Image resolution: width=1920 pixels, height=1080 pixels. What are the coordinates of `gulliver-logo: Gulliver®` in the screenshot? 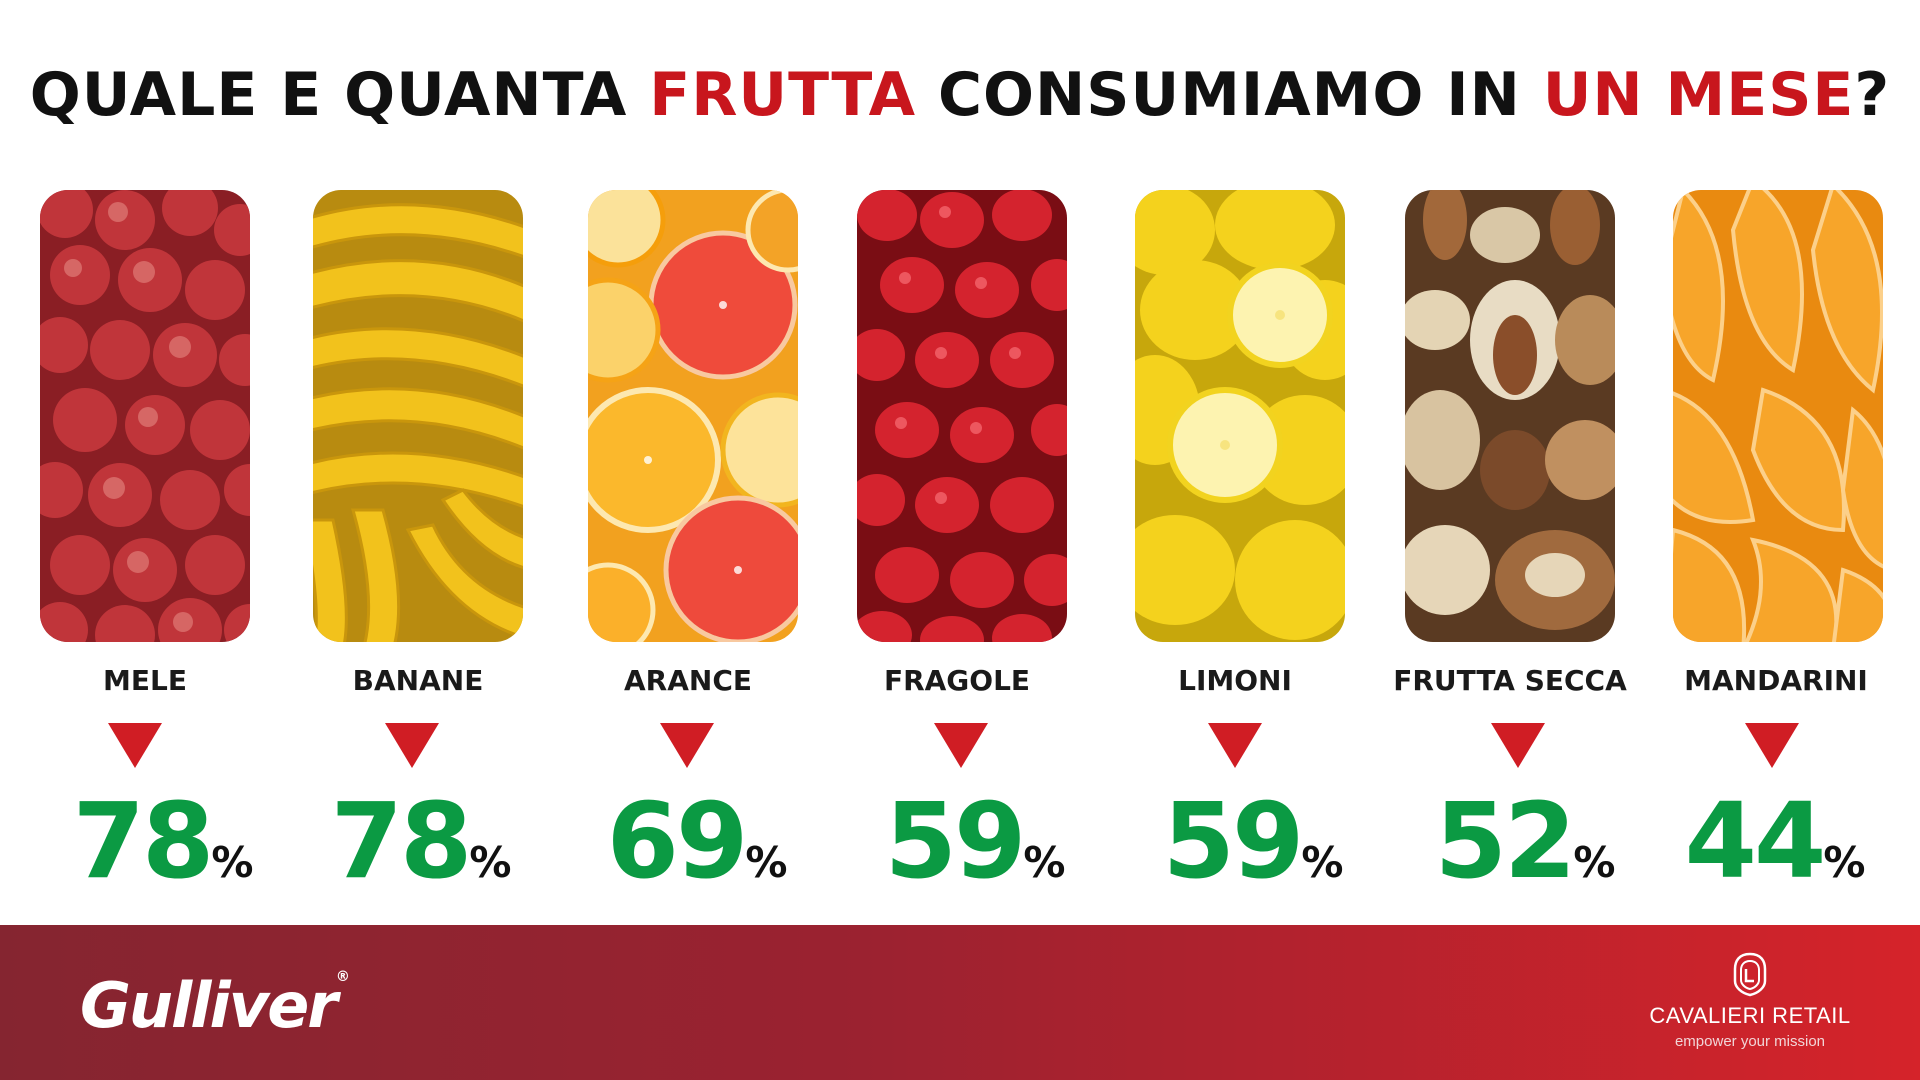 It's located at (215, 1005).